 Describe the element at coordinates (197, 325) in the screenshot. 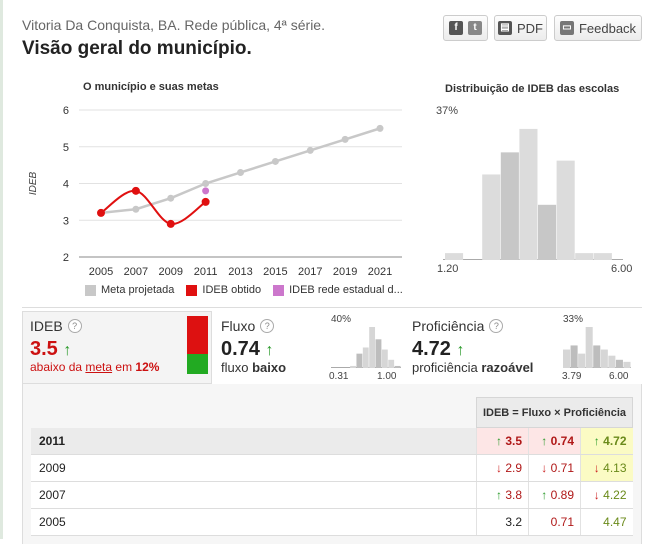

I see `status-bar-top` at that location.